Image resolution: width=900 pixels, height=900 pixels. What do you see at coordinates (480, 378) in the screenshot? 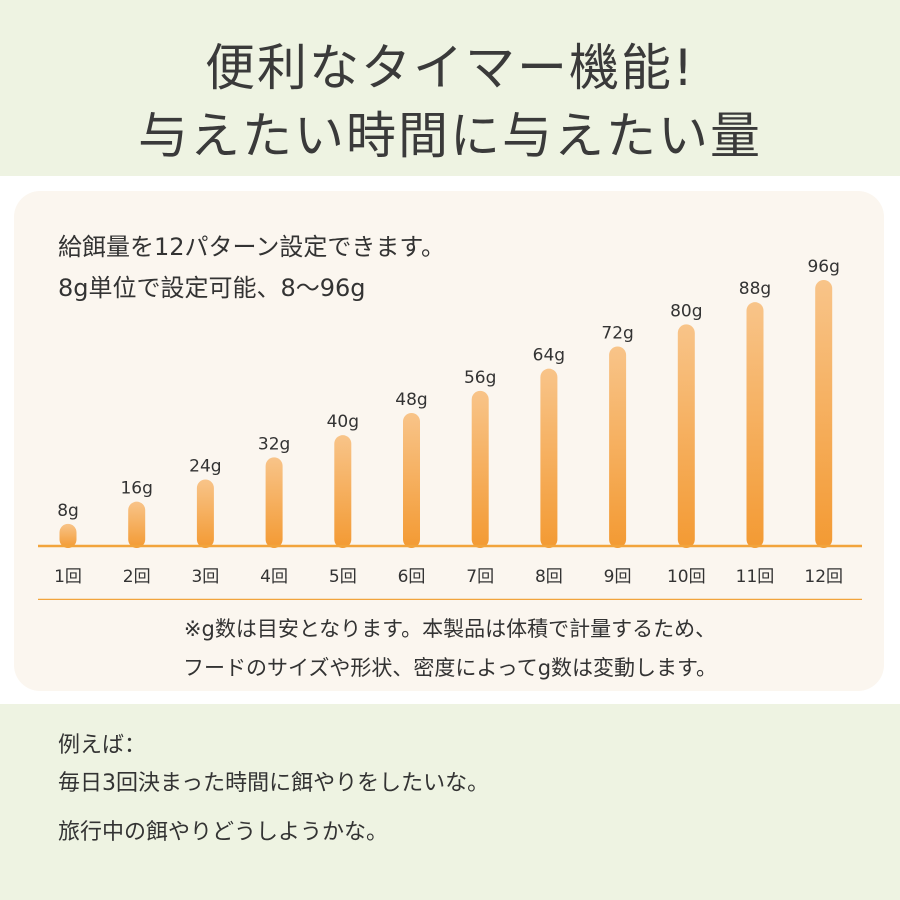
I see `data-label-7: 56g` at bounding box center [480, 378].